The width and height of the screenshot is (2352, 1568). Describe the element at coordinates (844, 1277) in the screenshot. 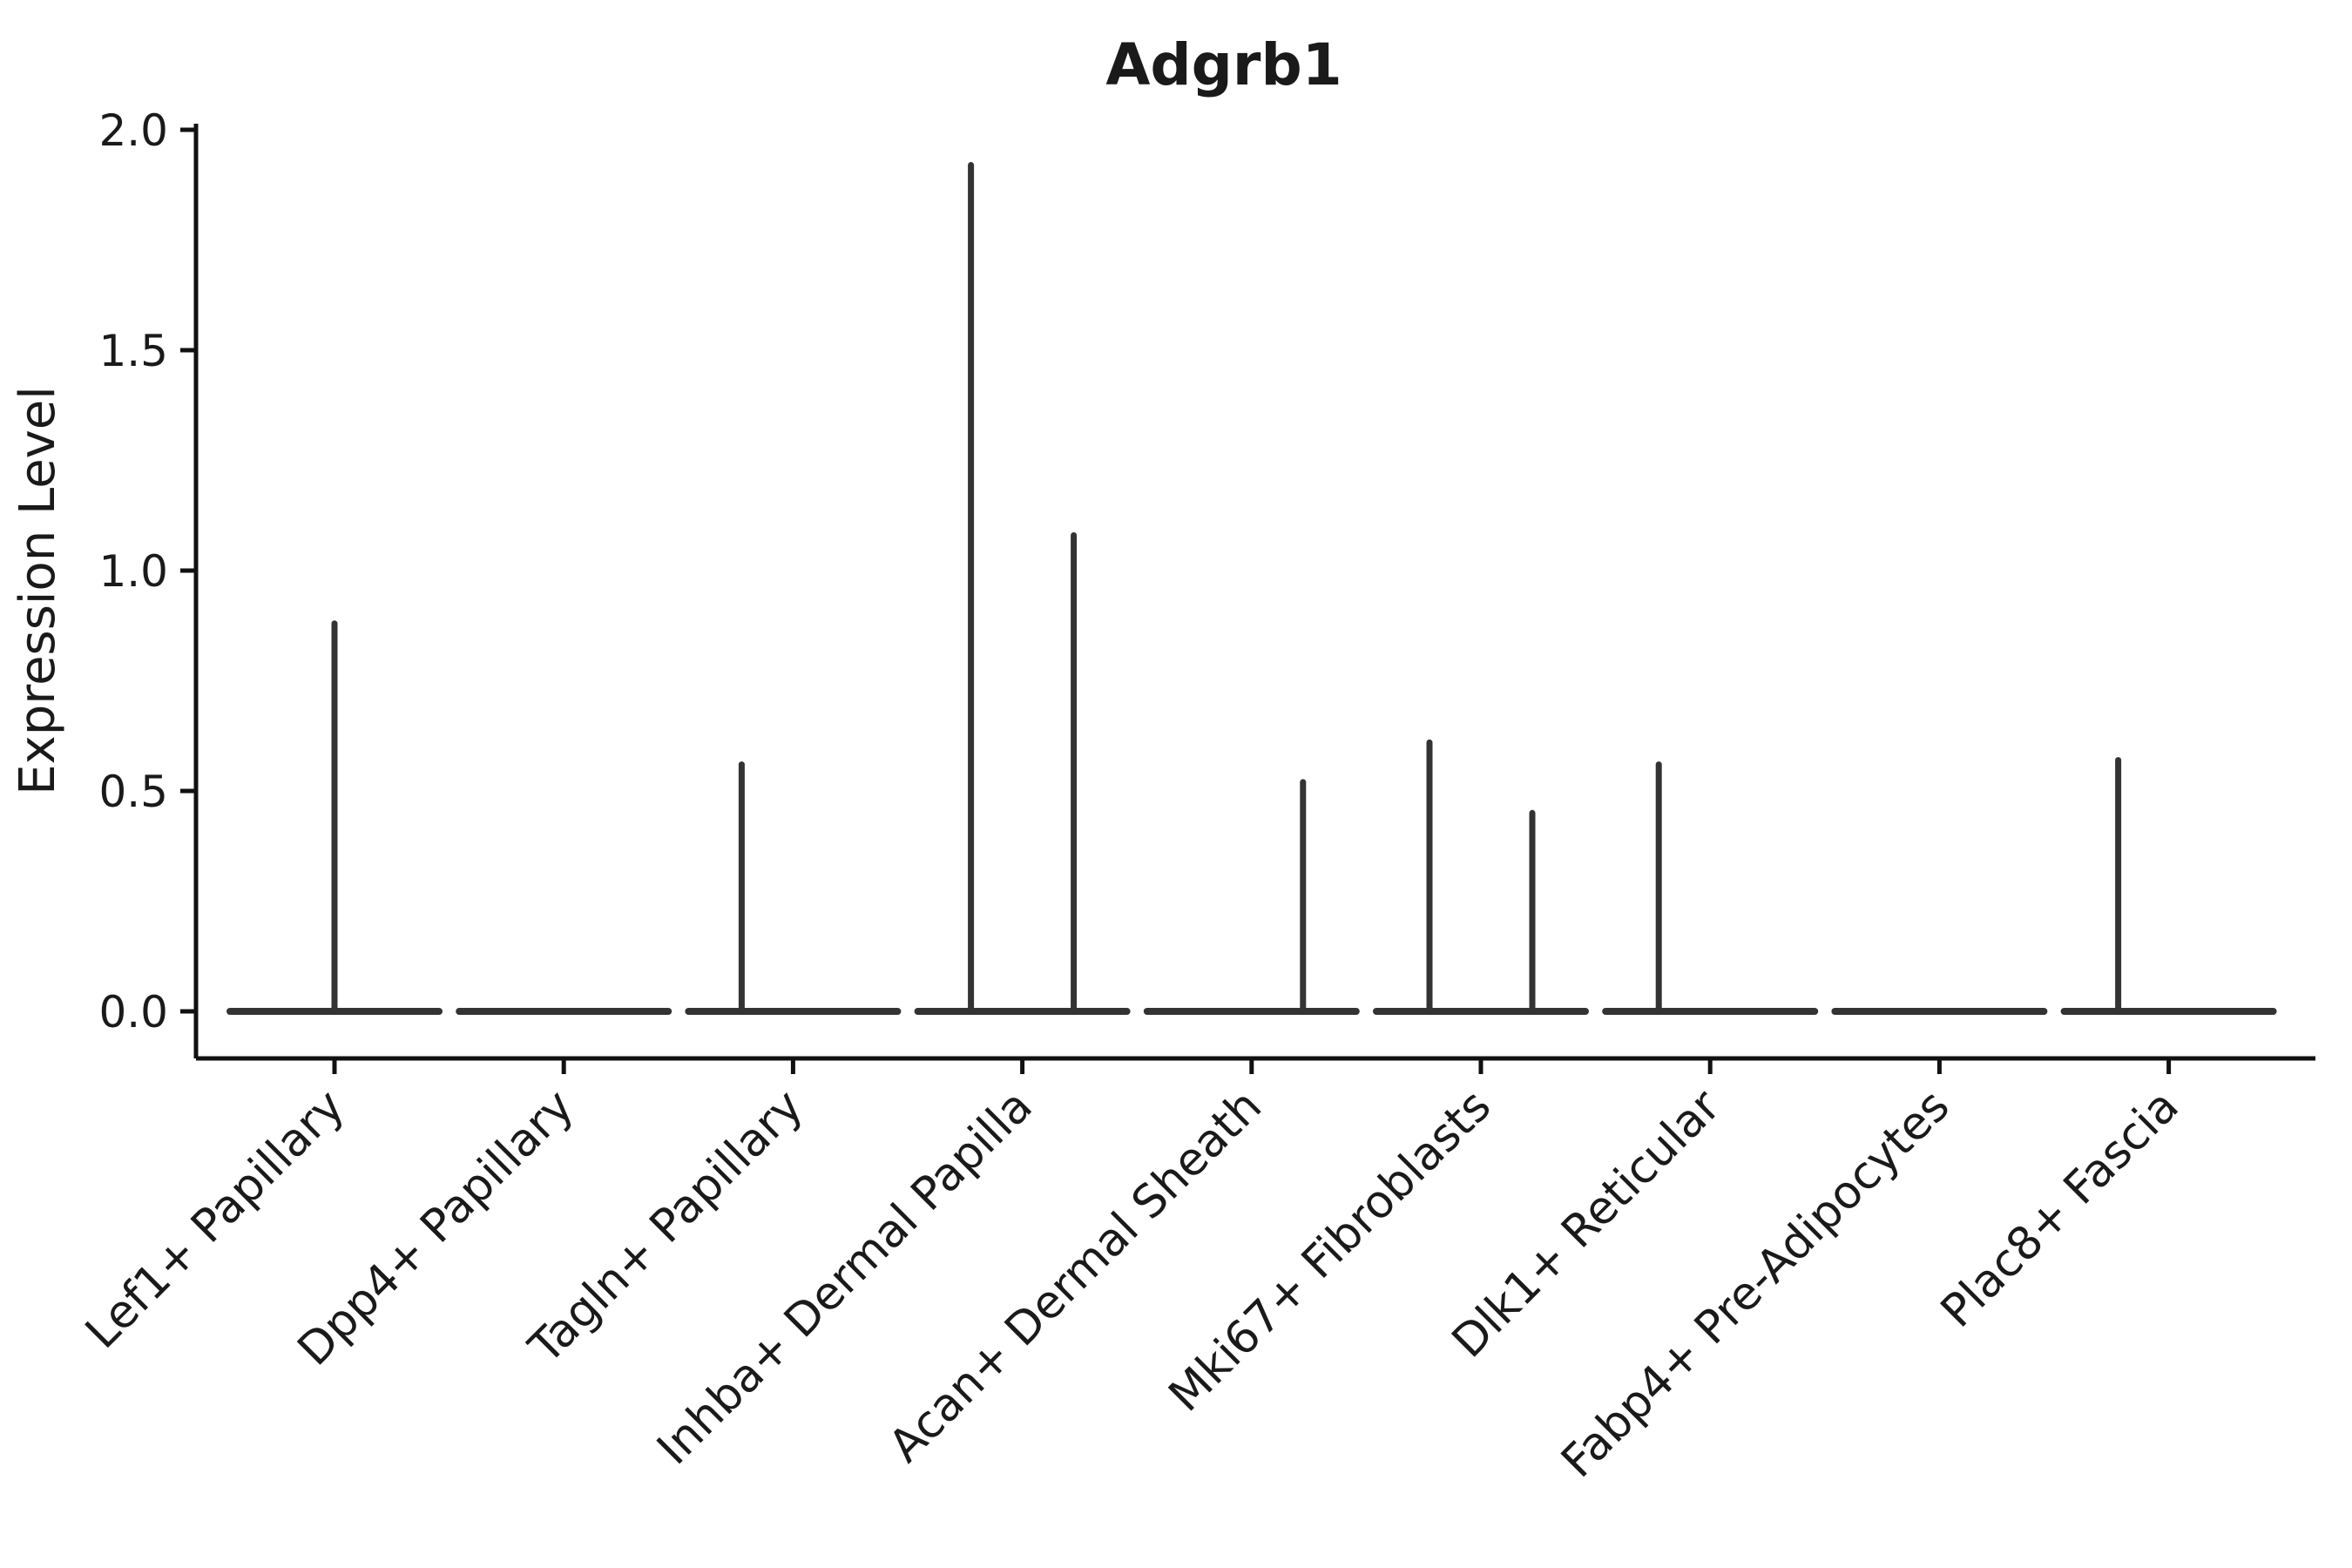

I see `x-tick-label: Inhba+ Dermal Papilla` at that location.